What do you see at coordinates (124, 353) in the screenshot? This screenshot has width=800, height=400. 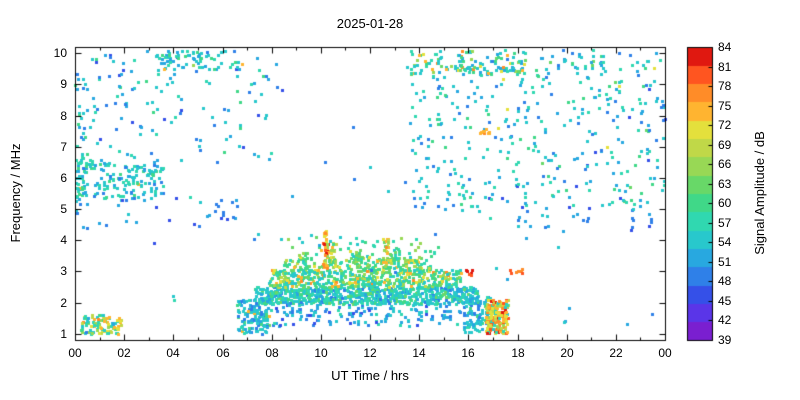 I see `x-tick-label: 02` at bounding box center [124, 353].